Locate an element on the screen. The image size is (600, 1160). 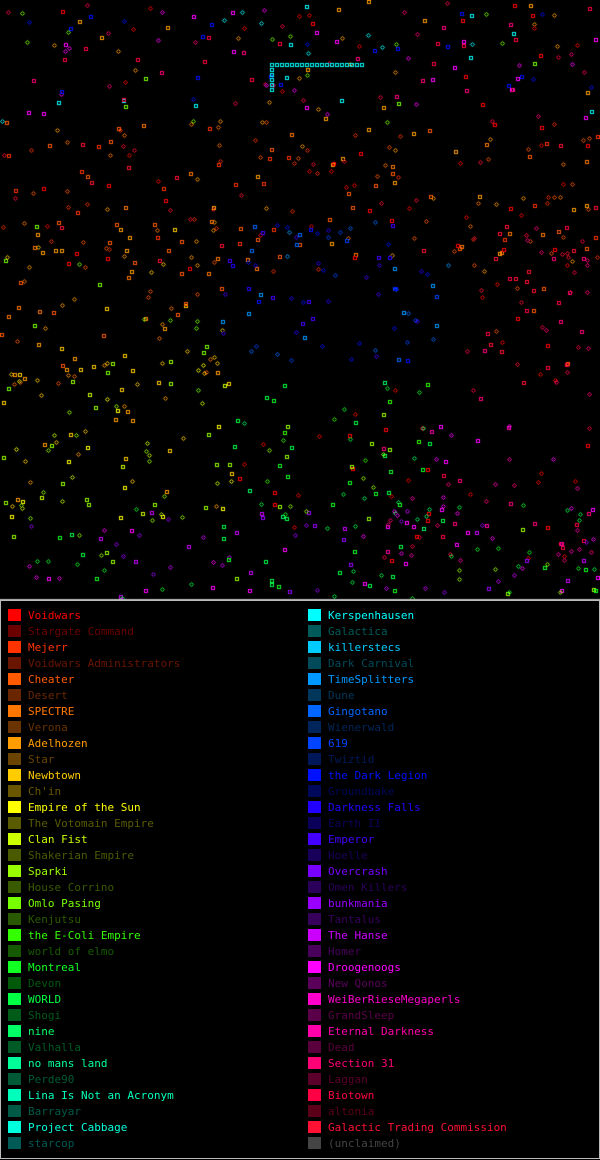
legend-label: The Hanse is located at coordinates (358, 935).